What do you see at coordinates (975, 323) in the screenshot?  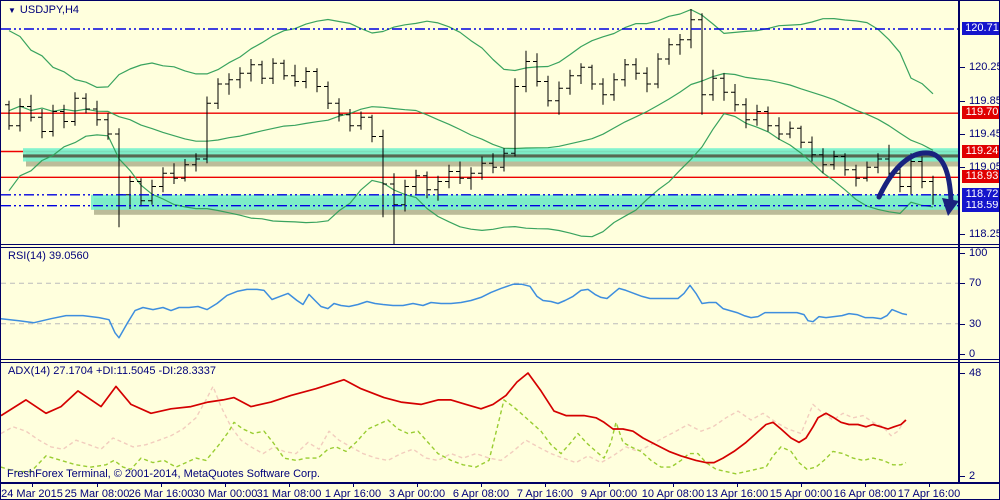 I see `rsi-tick-label: 30` at bounding box center [975, 323].